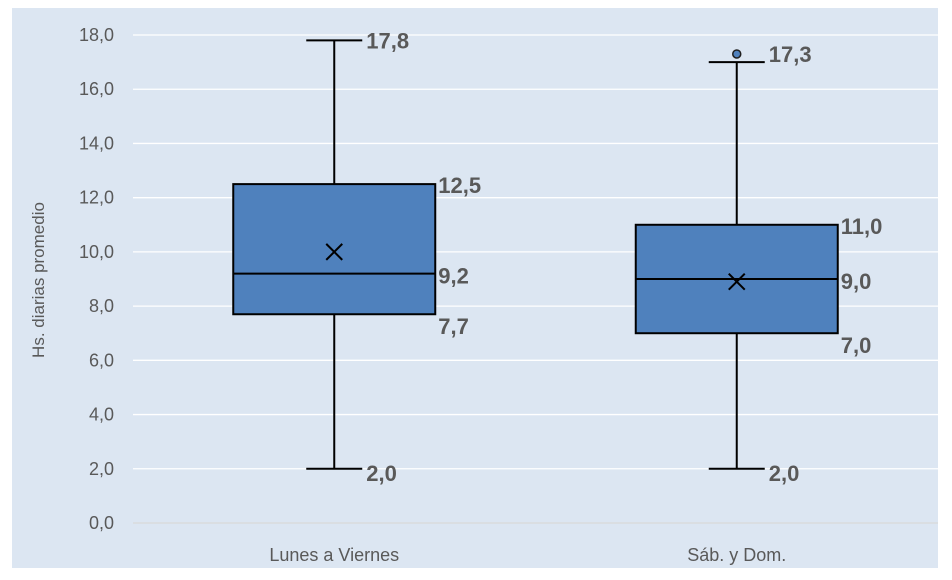 This screenshot has height=580, width=952. What do you see at coordinates (737, 54) in the screenshot?
I see `outlier-point` at bounding box center [737, 54].